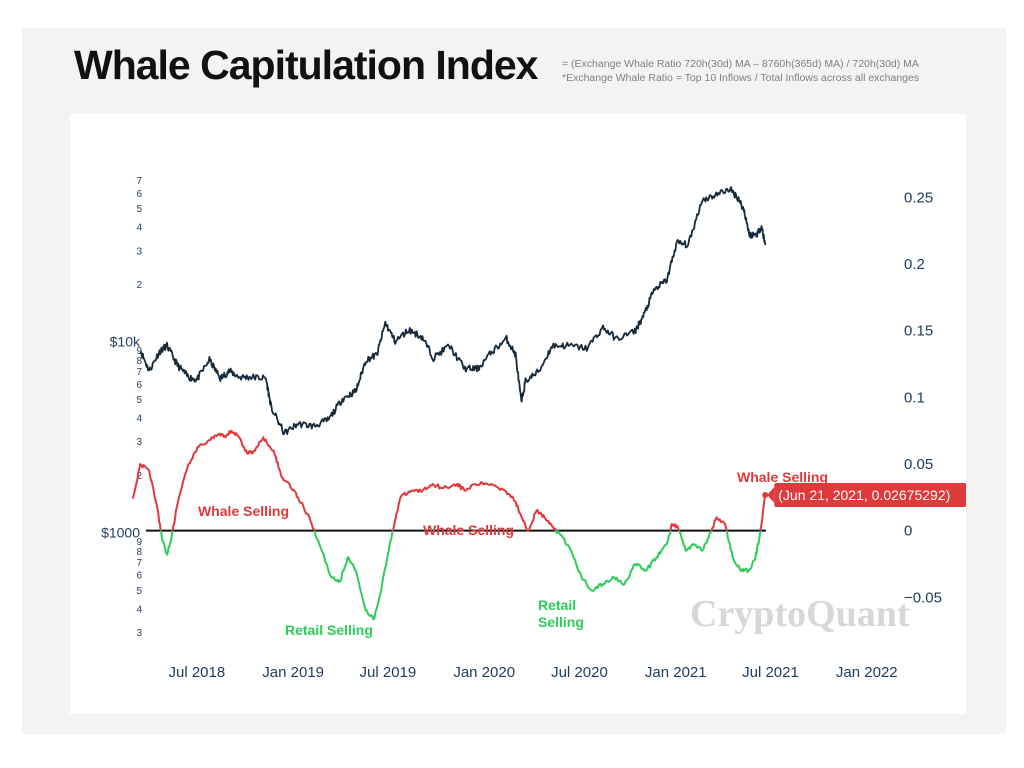  I want to click on left-axis-major-tick-label: $10k, so click(125, 341).